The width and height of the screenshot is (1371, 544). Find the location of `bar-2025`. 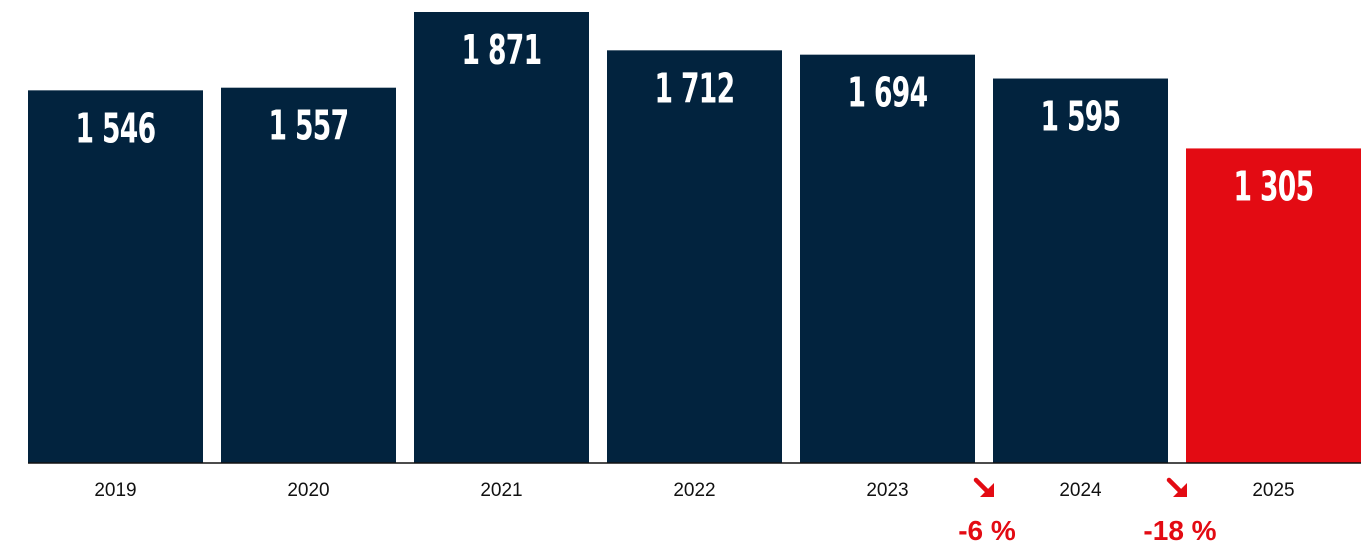

bar-2025 is located at coordinates (1273, 305).